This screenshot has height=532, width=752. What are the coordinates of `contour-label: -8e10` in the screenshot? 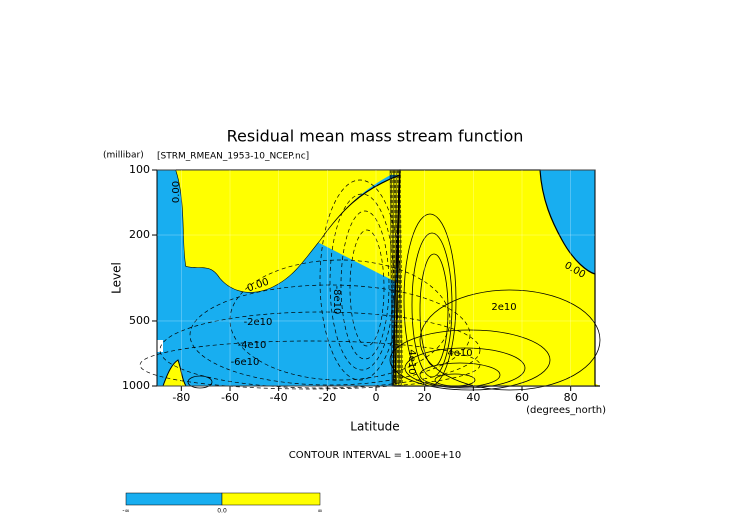 It's located at (336, 300).